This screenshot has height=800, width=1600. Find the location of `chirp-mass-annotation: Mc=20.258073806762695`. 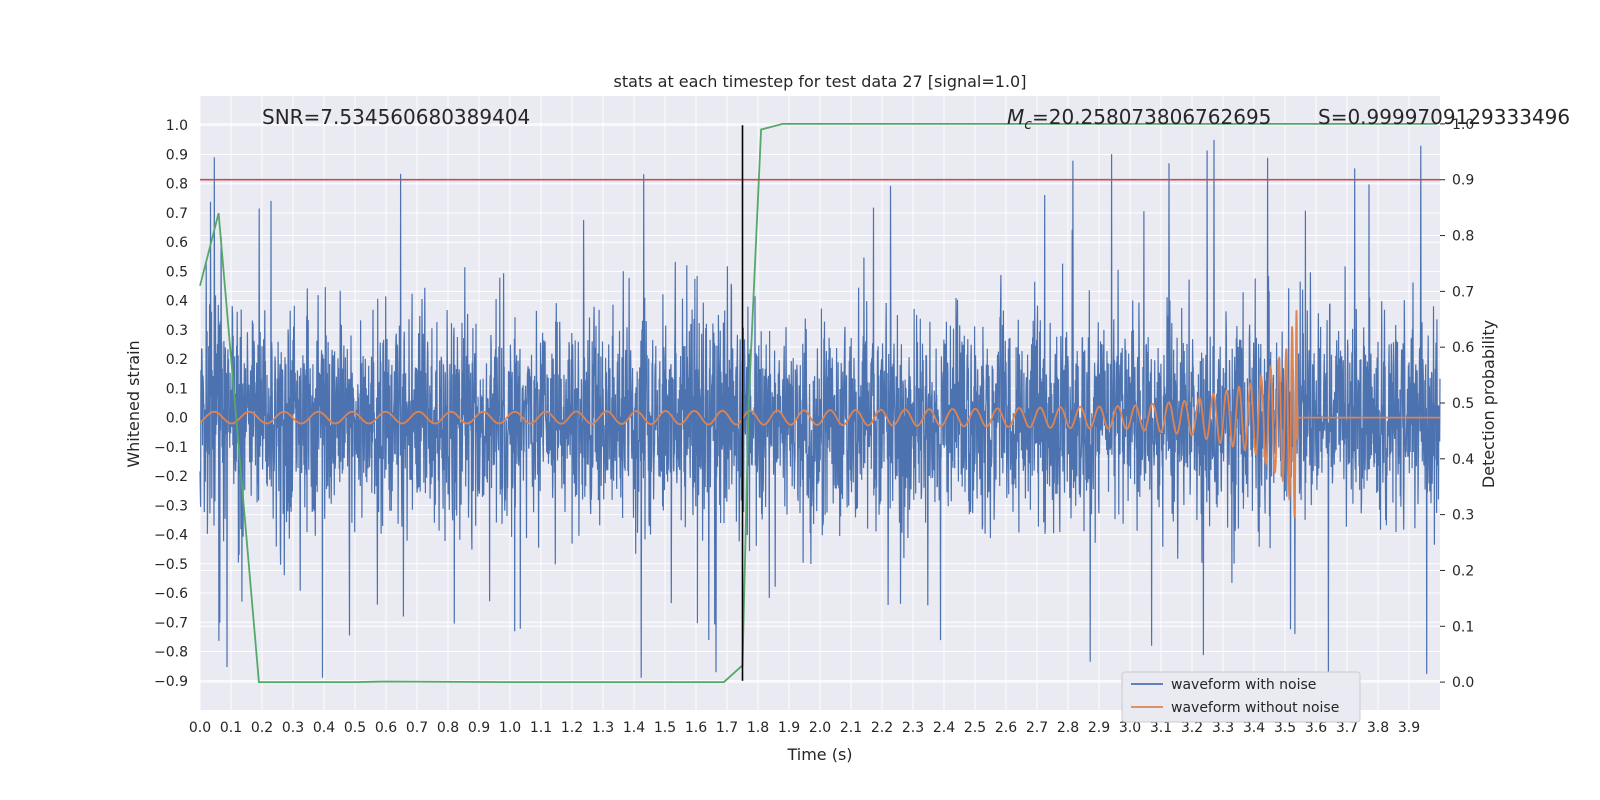

chirp-mass-annotation: Mc=20.258073806762695 is located at coordinates (1139, 119).